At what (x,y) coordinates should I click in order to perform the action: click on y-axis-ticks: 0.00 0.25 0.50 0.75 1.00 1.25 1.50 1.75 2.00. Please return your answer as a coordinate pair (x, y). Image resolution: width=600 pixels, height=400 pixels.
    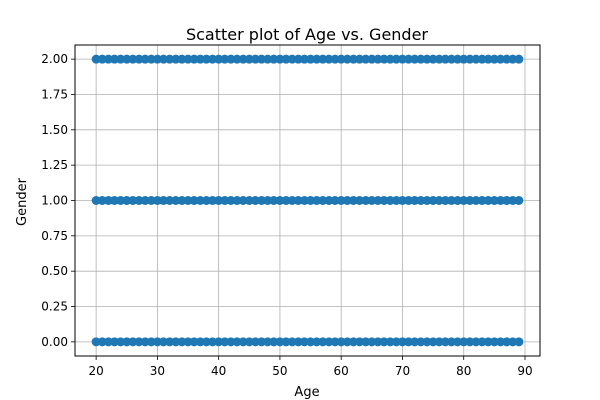
    Looking at the image, I should click on (58, 200).